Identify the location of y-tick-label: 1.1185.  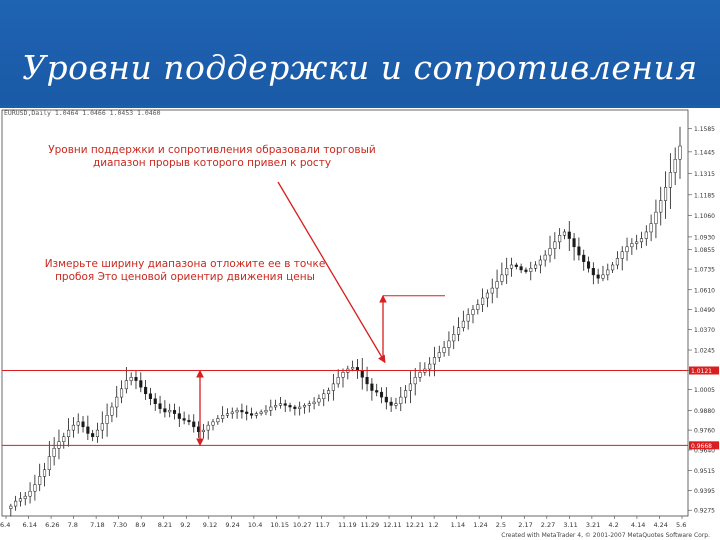
(704, 195).